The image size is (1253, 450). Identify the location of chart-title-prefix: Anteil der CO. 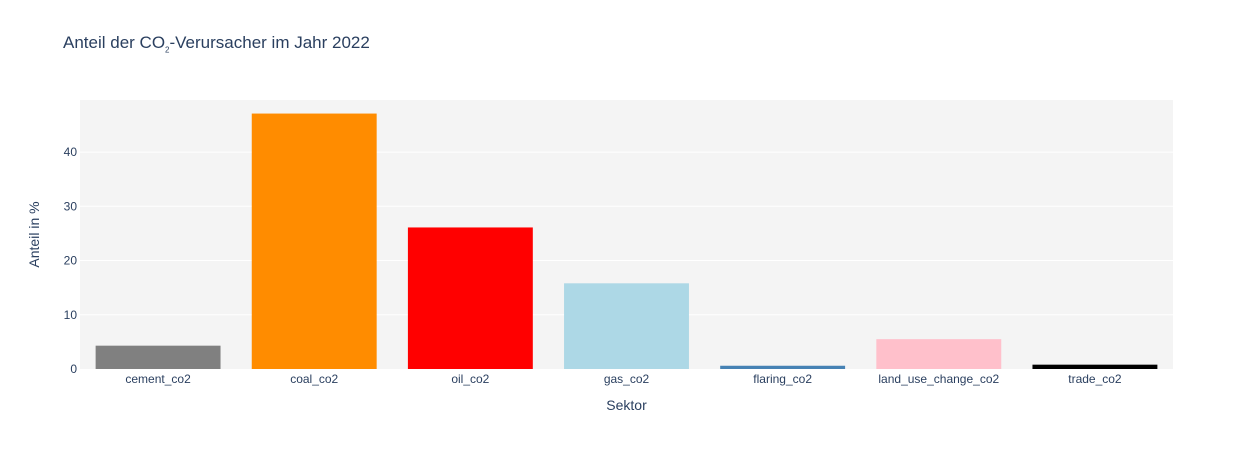
(114, 42).